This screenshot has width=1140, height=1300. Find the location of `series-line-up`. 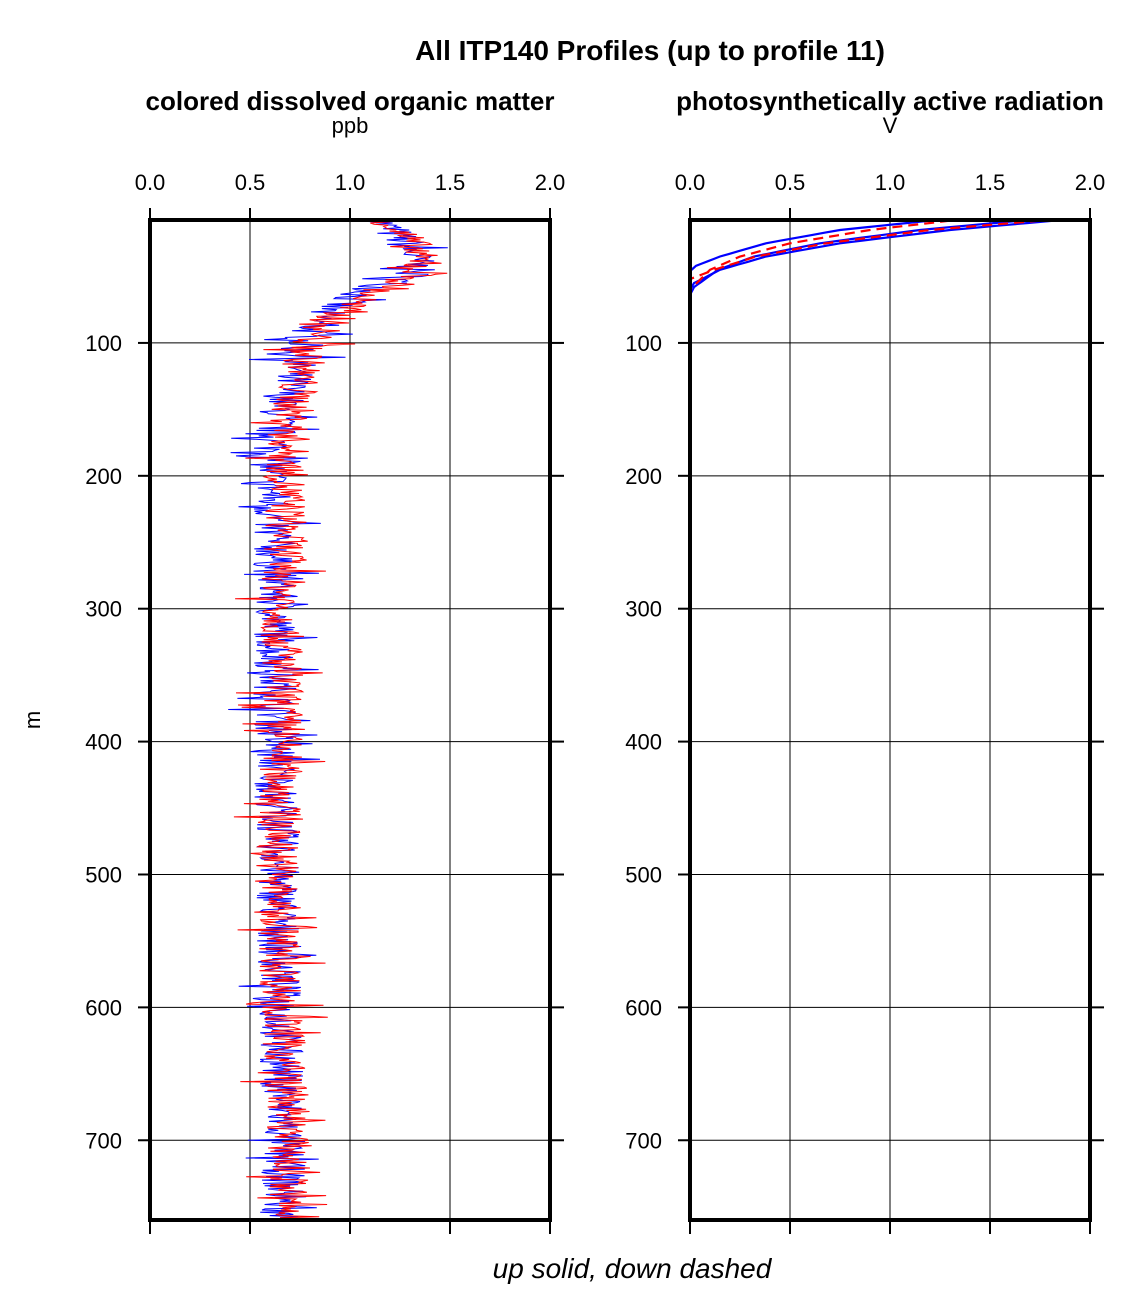

series-line-up is located at coordinates (338, 720).